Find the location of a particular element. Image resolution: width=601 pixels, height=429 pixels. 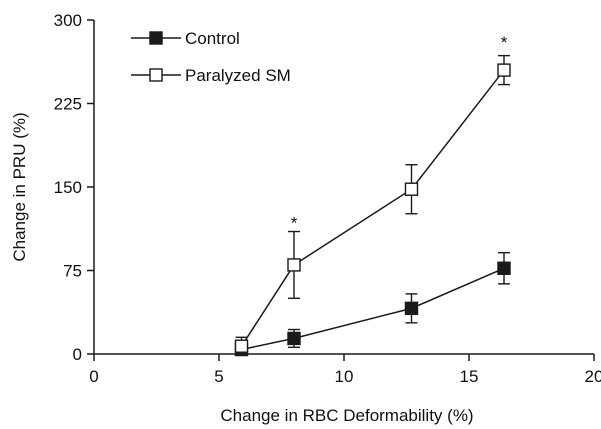

legend-label: Paralyzed SM is located at coordinates (238, 75).